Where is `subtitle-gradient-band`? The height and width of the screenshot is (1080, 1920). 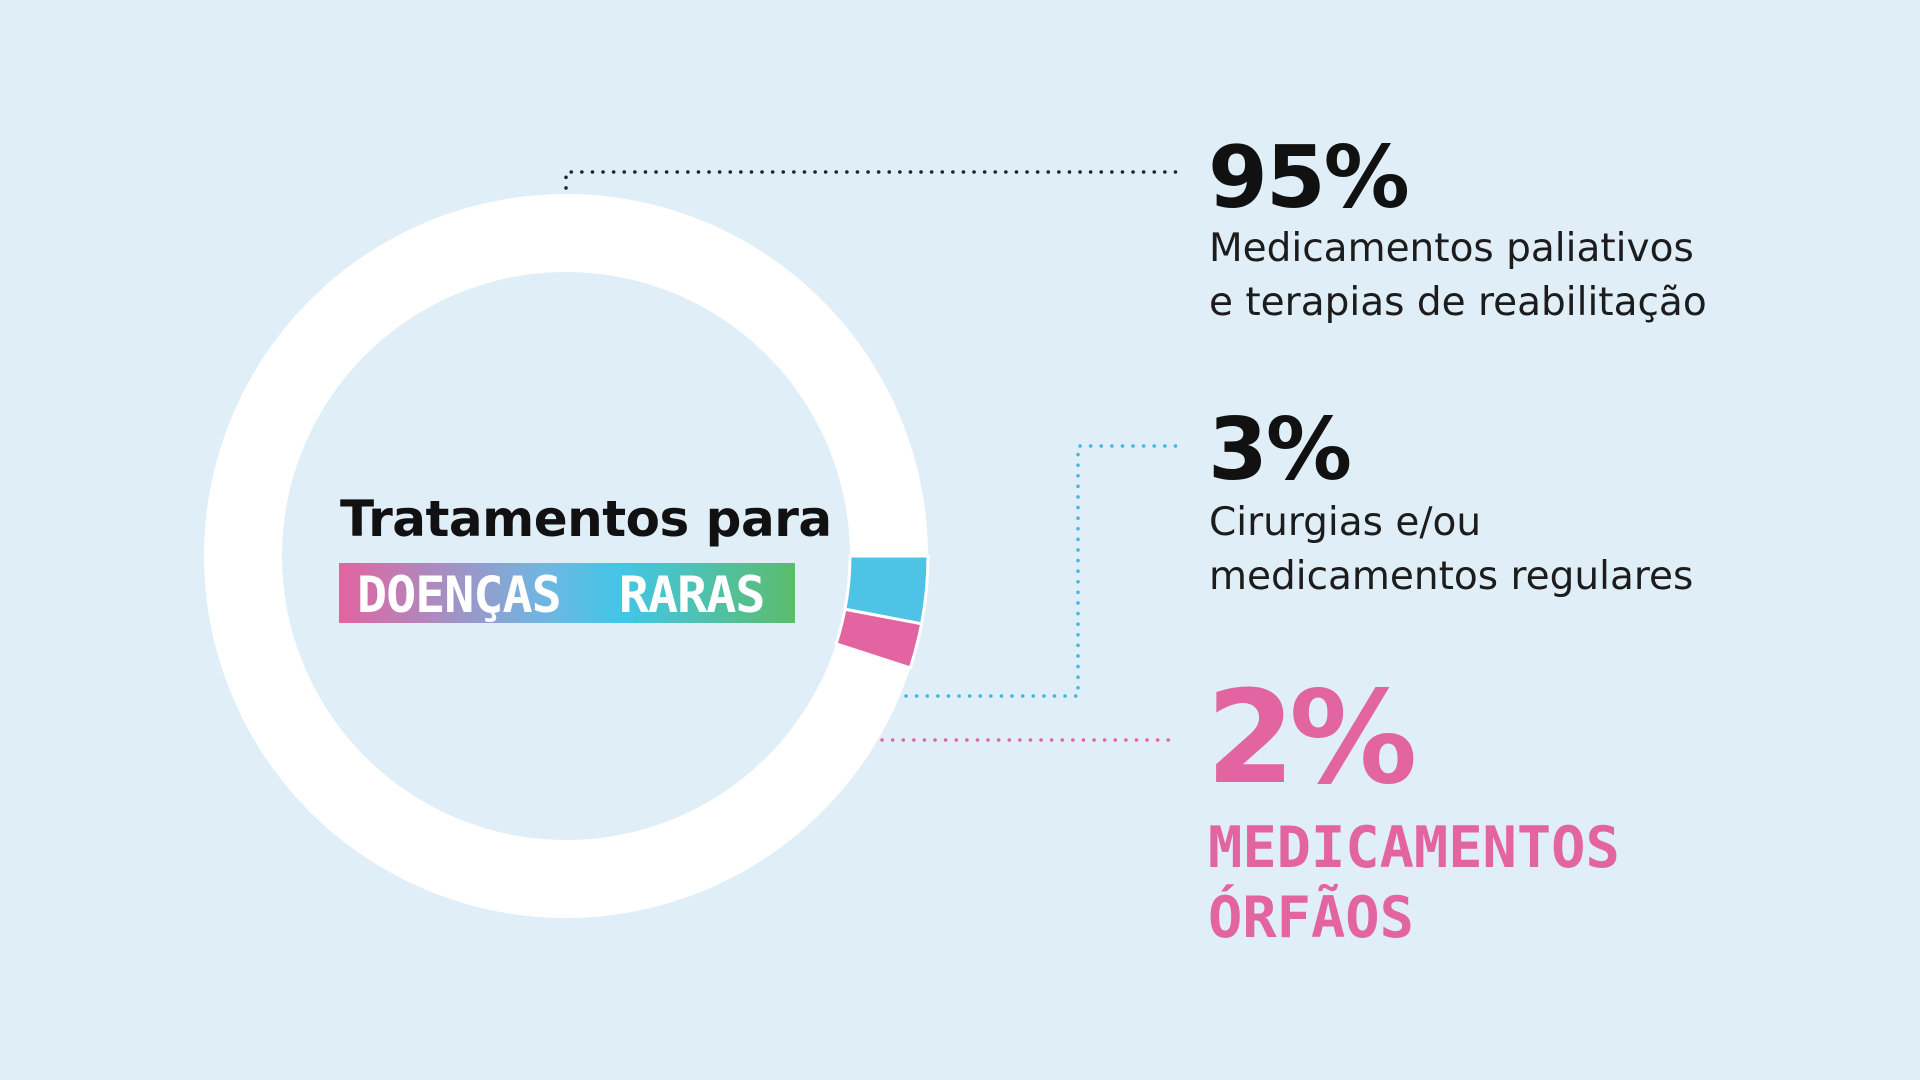 subtitle-gradient-band is located at coordinates (567, 593).